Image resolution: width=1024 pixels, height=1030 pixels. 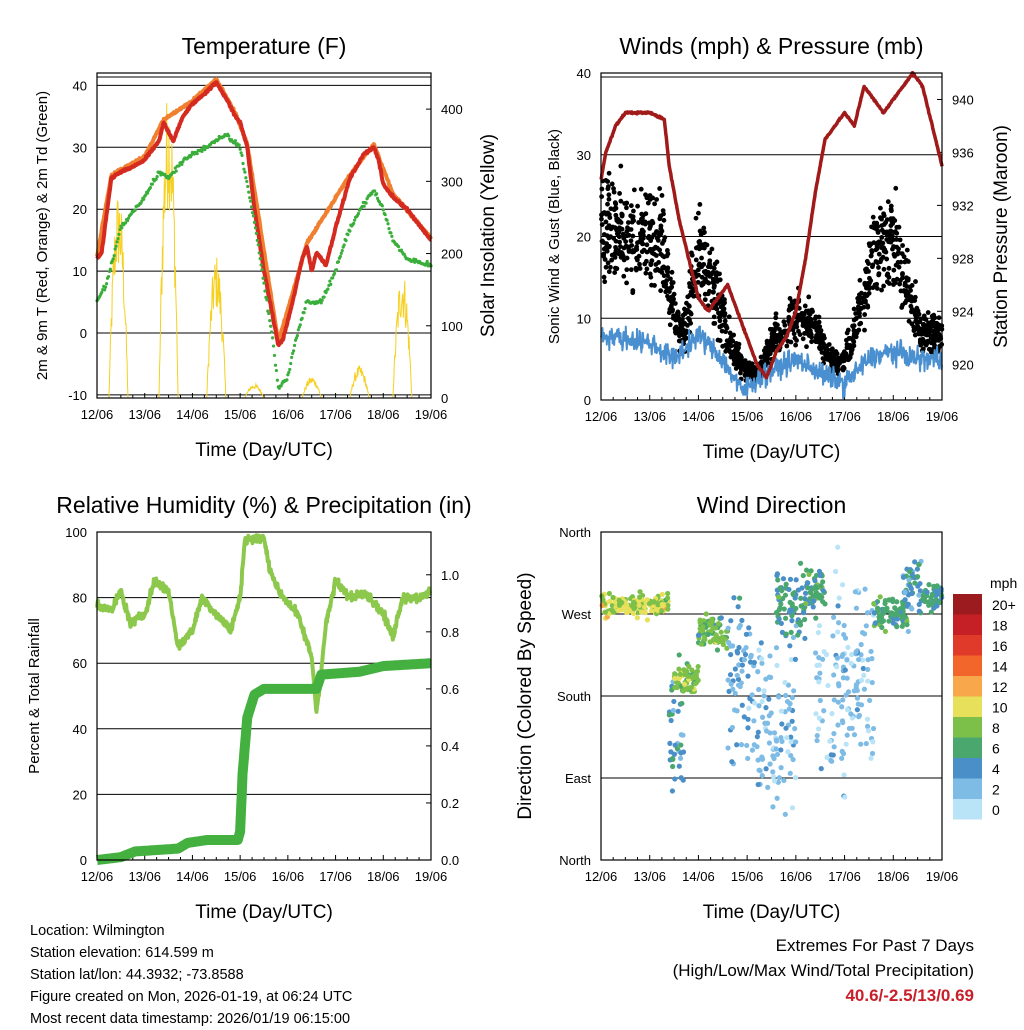 I want to click on plot-frame, so click(x=264, y=235).